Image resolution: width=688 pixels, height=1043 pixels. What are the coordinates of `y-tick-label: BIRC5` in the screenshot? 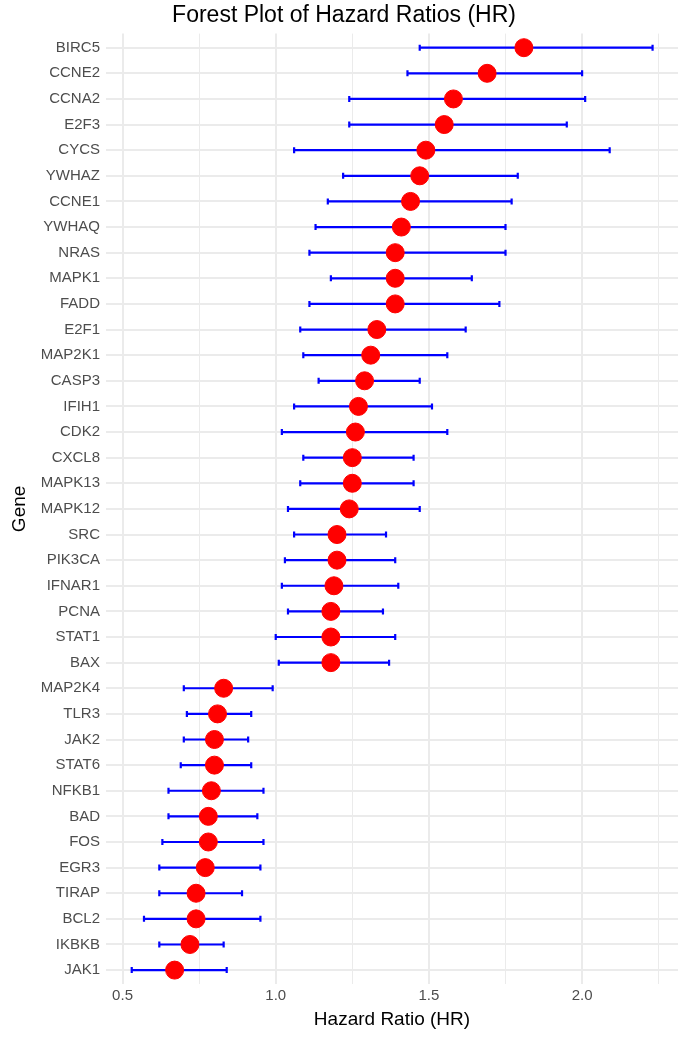 It's located at (77, 46).